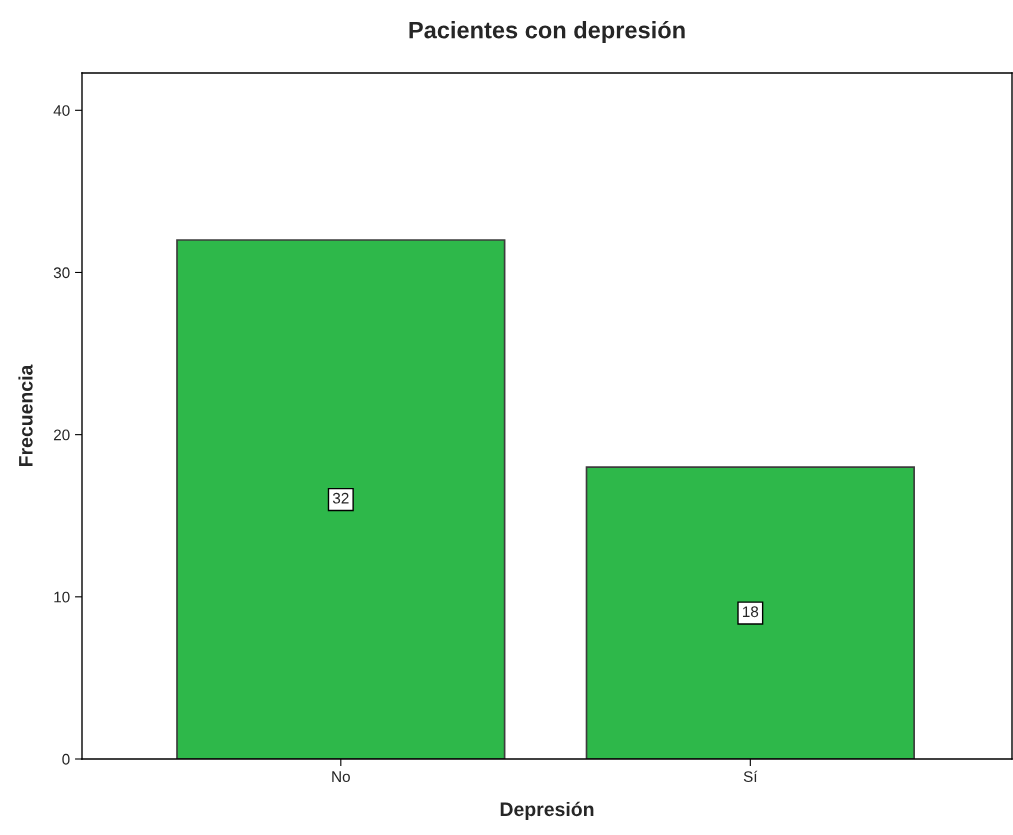 The image size is (1013, 835). What do you see at coordinates (547, 811) in the screenshot?
I see `x-axis-title: Depresión` at bounding box center [547, 811].